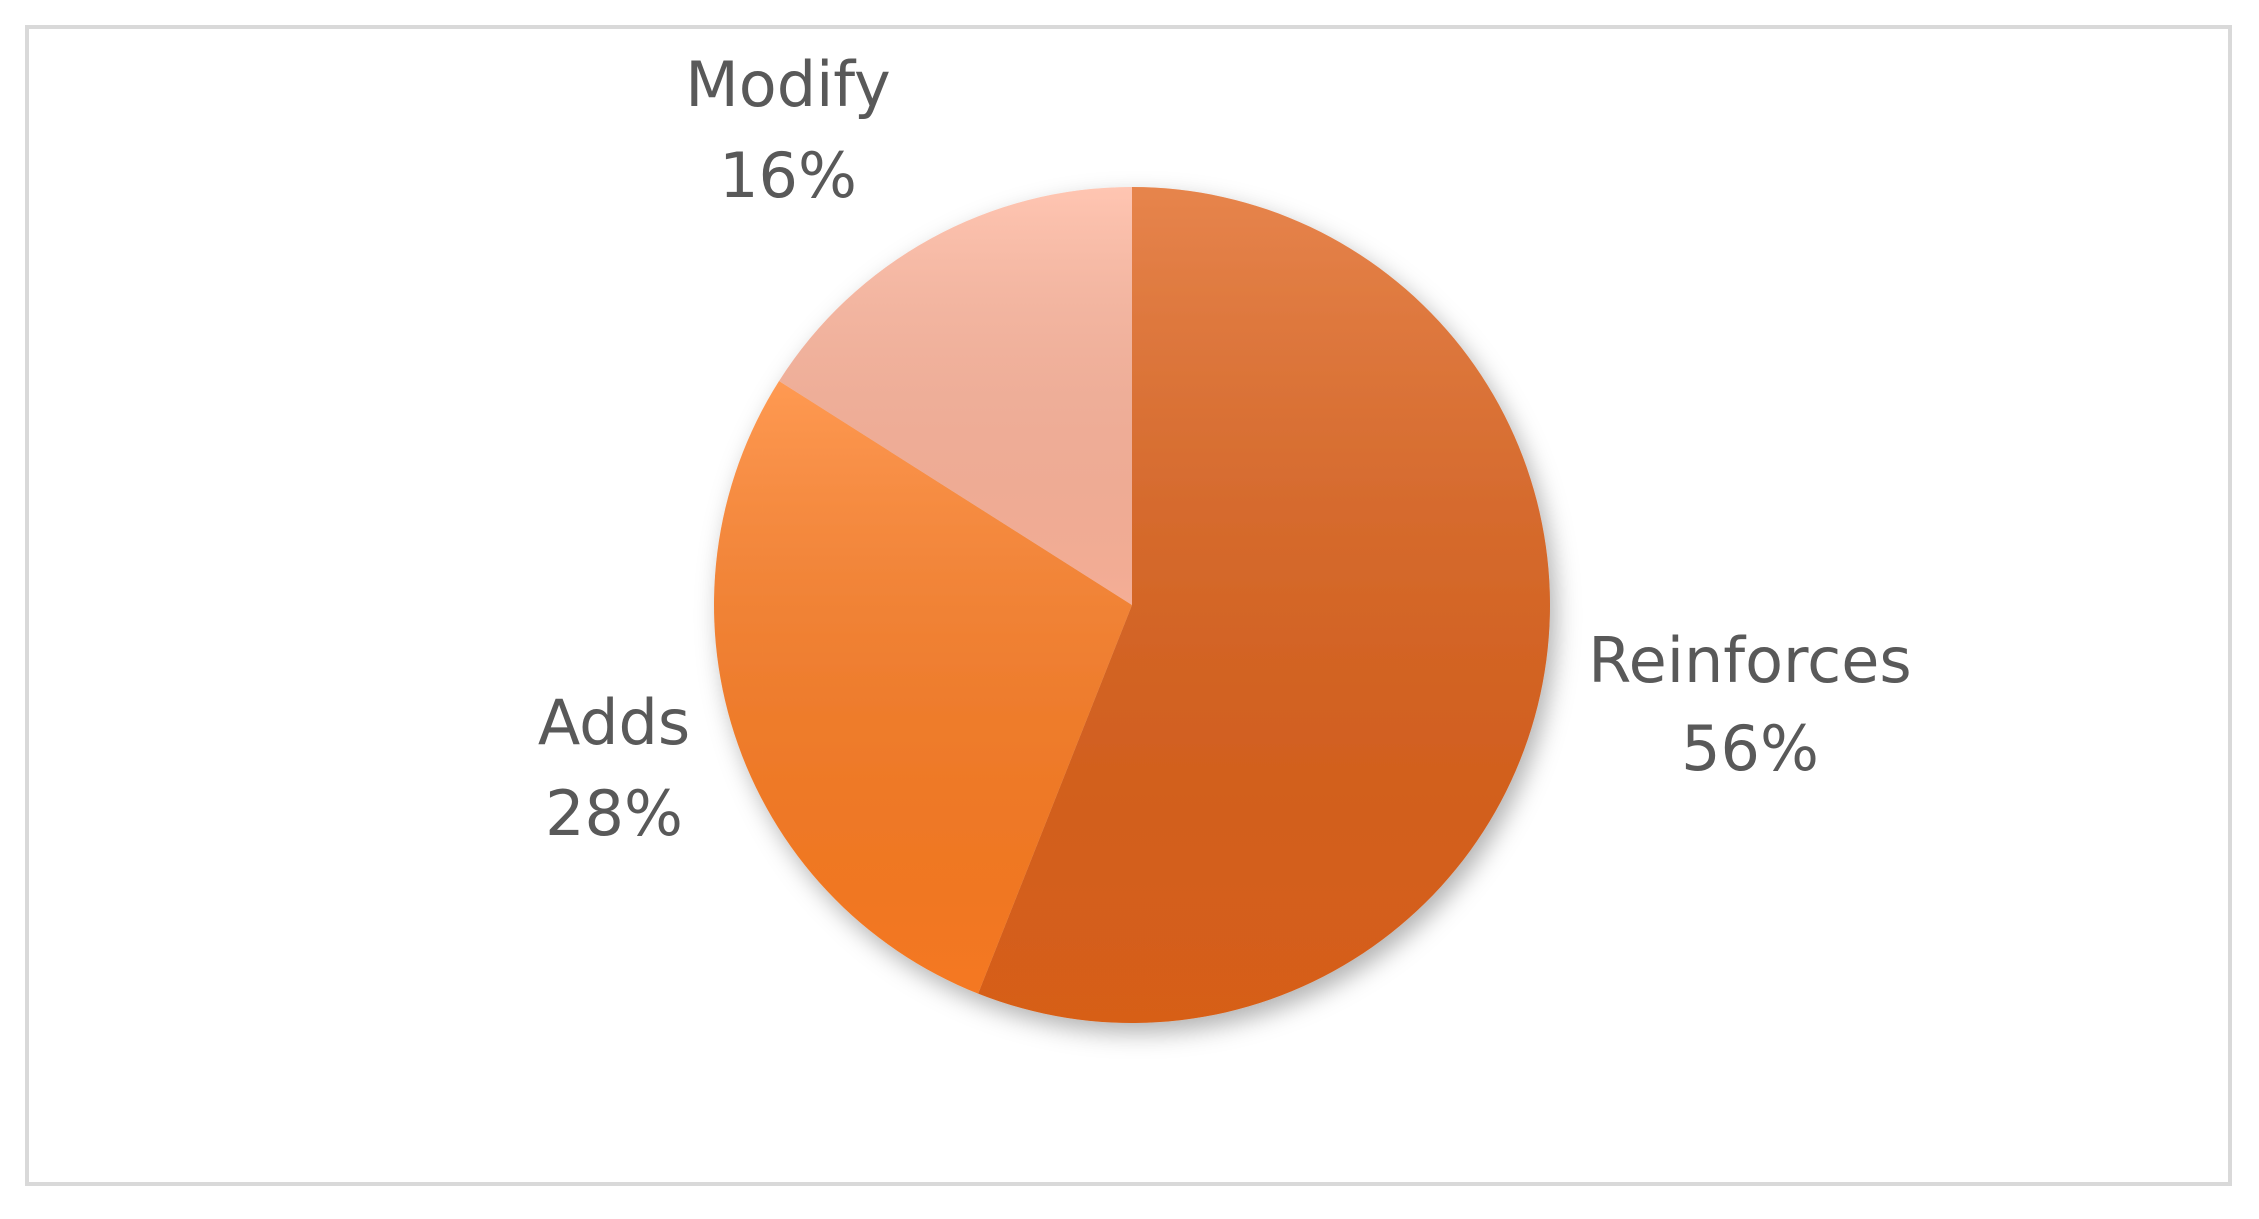 The image size is (2259, 1219). Describe the element at coordinates (1750, 748) in the screenshot. I see `slice-value-label: 56%` at that location.